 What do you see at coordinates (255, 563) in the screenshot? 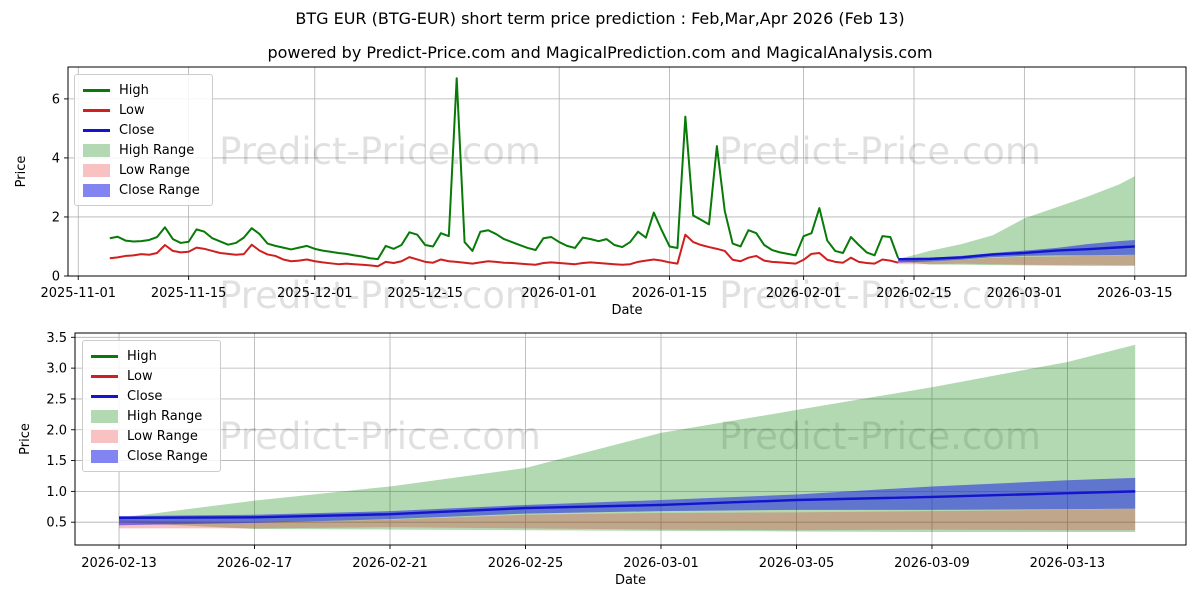
I see `x-tick-label: 2026-02-17` at bounding box center [255, 563].